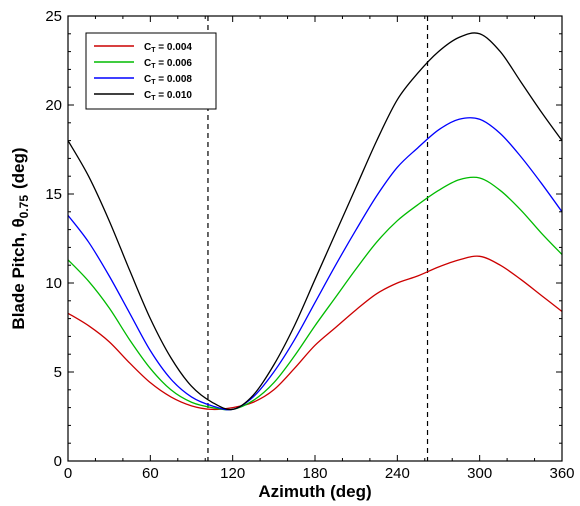  What do you see at coordinates (53, 283) in the screenshot?
I see `y-tick-label: 10` at bounding box center [53, 283].